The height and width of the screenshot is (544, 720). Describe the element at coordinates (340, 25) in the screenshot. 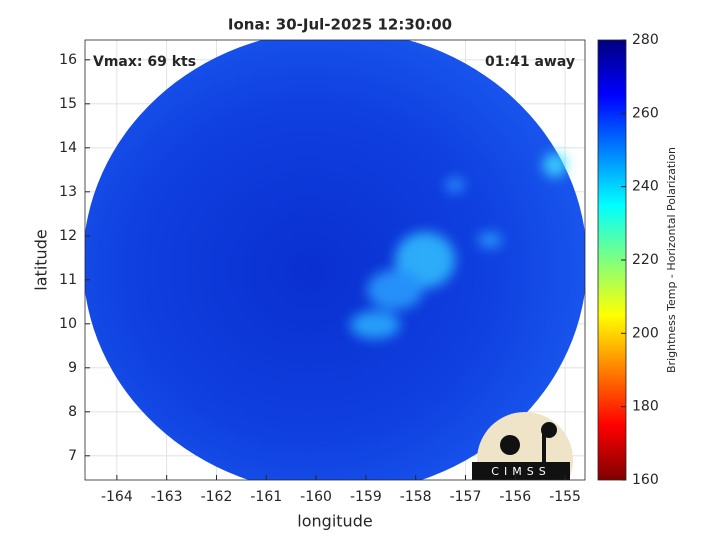

I see `chart-title: Iona: 30-Jul-2025 12:30:00` at that location.